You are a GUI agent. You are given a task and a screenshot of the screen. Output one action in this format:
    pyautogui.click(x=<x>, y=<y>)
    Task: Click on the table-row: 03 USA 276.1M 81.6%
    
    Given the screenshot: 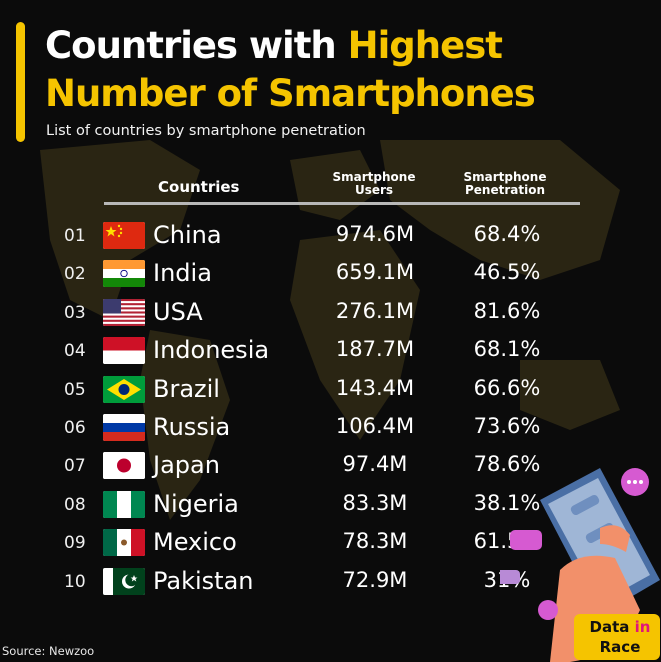 What is the action you would take?
    pyautogui.click(x=330, y=312)
    